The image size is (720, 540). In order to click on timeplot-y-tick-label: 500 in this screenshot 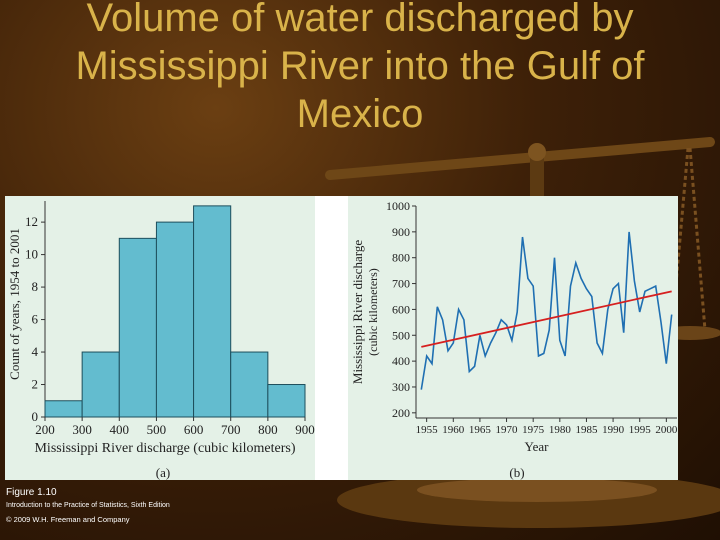, I will do `click(401, 335)`.